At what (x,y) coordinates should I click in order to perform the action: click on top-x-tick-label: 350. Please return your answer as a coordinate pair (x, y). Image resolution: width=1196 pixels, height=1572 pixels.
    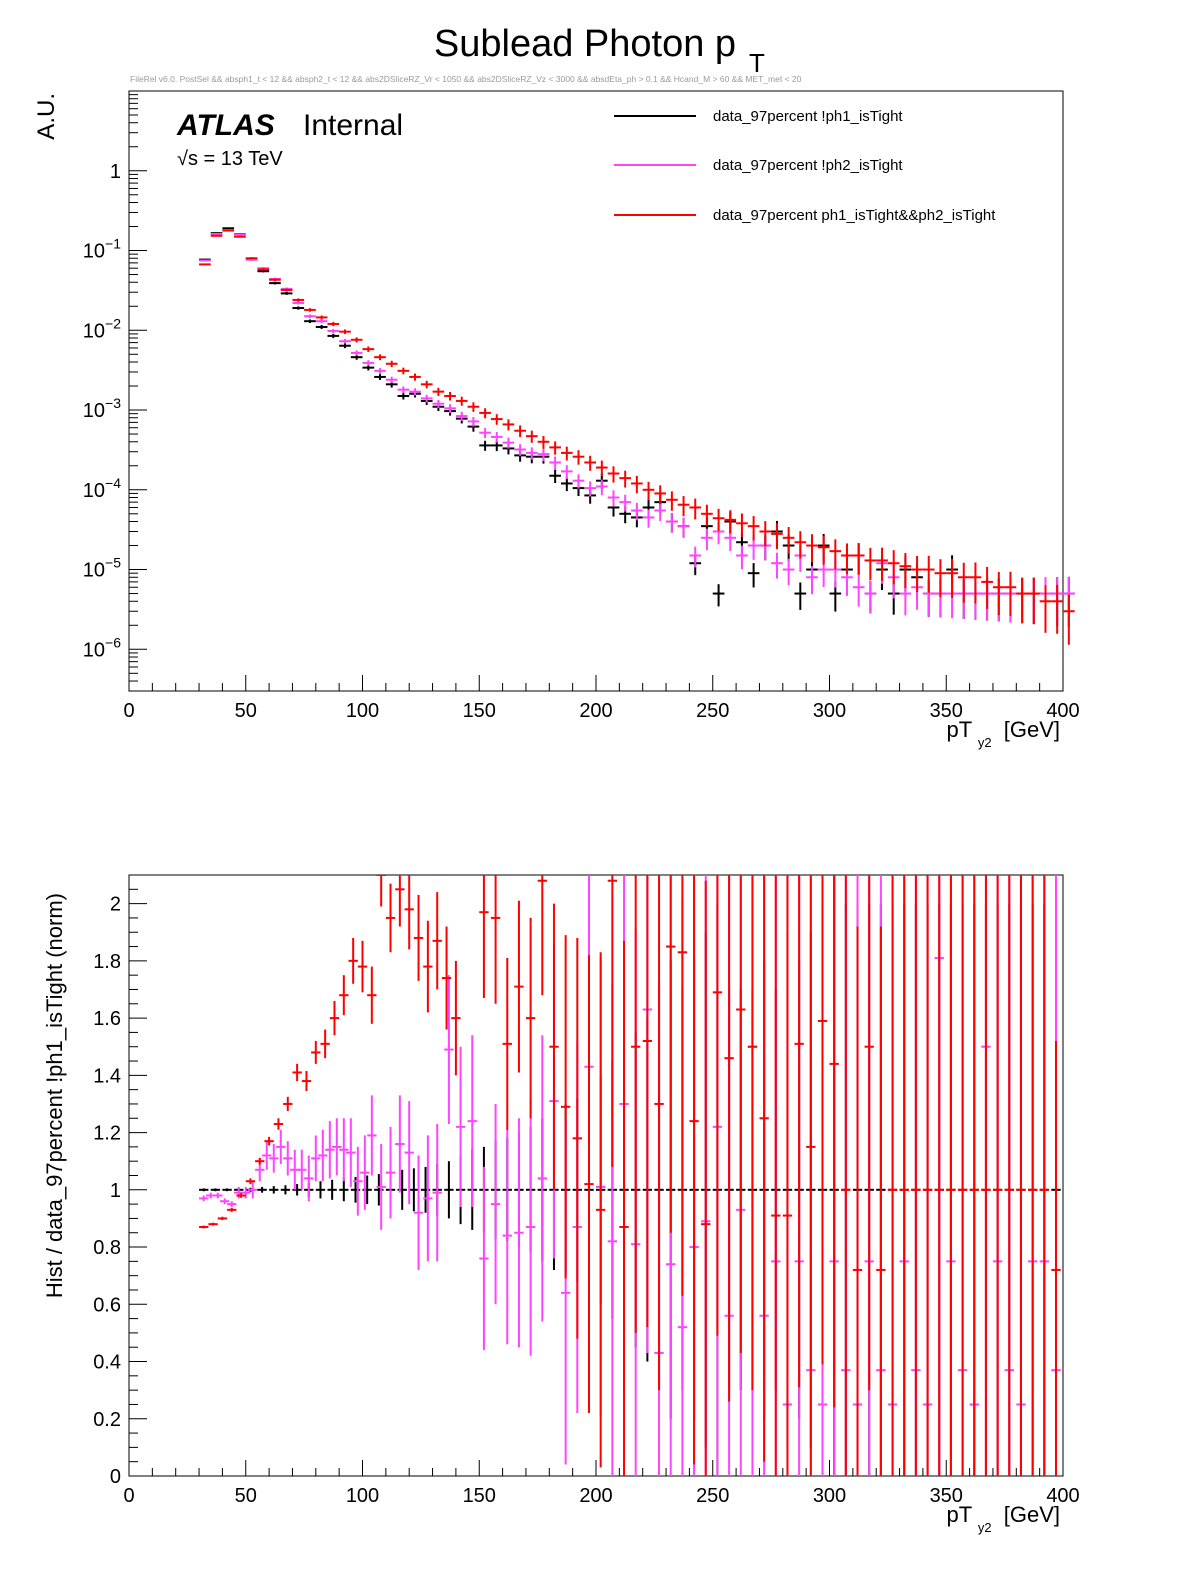
    Looking at the image, I should click on (946, 711).